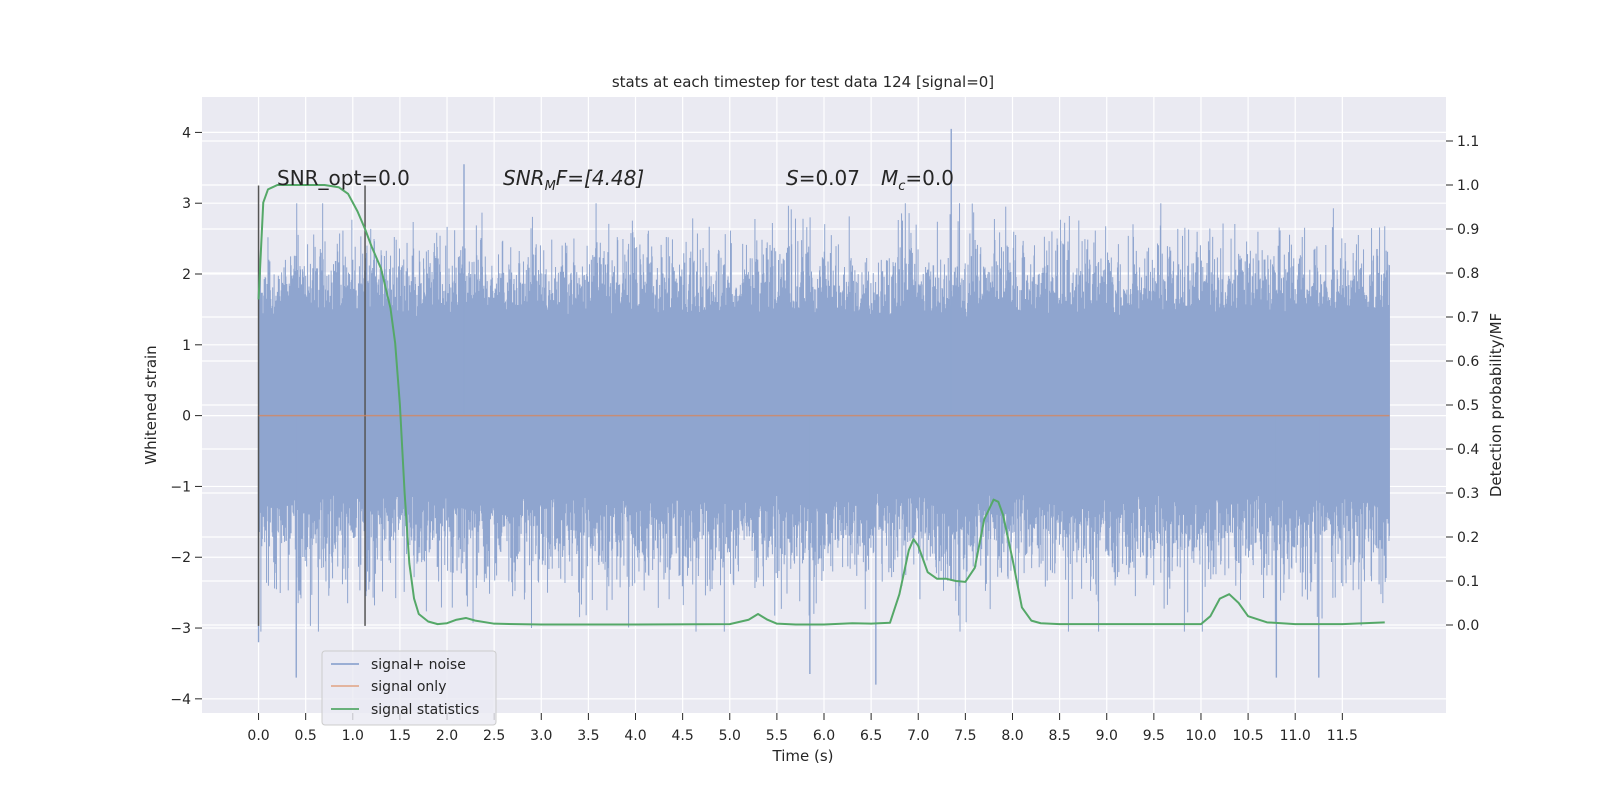  What do you see at coordinates (1200, 736) in the screenshot?
I see `x-tick-label-20: 10.0` at bounding box center [1200, 736].